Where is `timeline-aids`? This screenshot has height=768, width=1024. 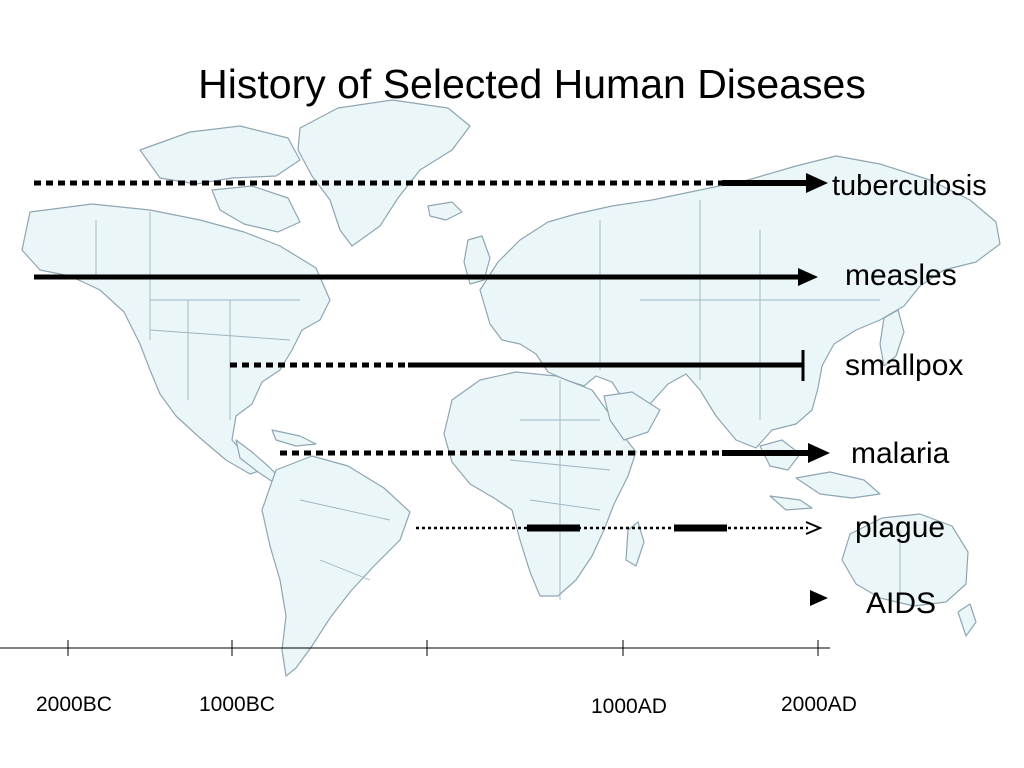 timeline-aids is located at coordinates (819, 598).